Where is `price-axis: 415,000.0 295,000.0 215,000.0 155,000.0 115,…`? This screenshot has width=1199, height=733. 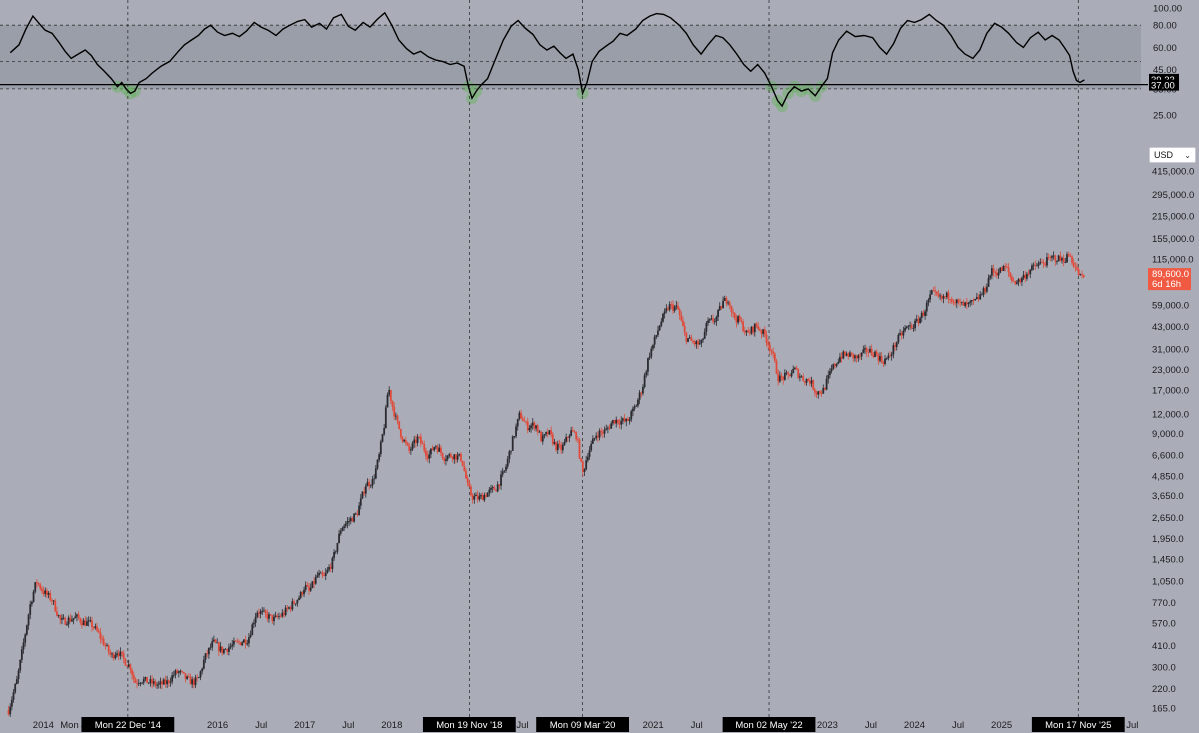 price-axis: 415,000.0 295,000.0 215,000.0 155,000.0 115,… is located at coordinates (1173, 441).